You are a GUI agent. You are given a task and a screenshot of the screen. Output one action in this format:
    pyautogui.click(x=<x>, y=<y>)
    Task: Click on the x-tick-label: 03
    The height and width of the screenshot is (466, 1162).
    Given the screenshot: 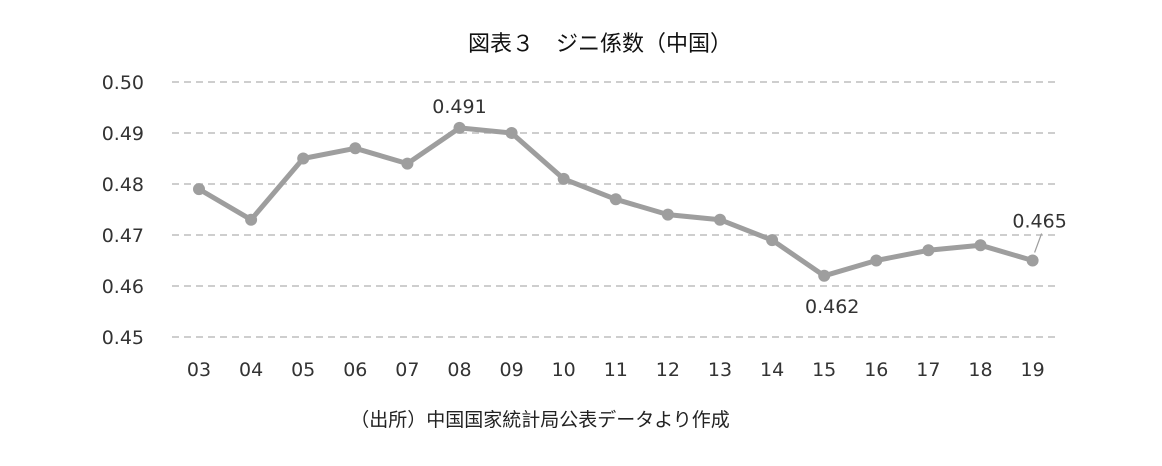 What is the action you would take?
    pyautogui.click(x=199, y=370)
    